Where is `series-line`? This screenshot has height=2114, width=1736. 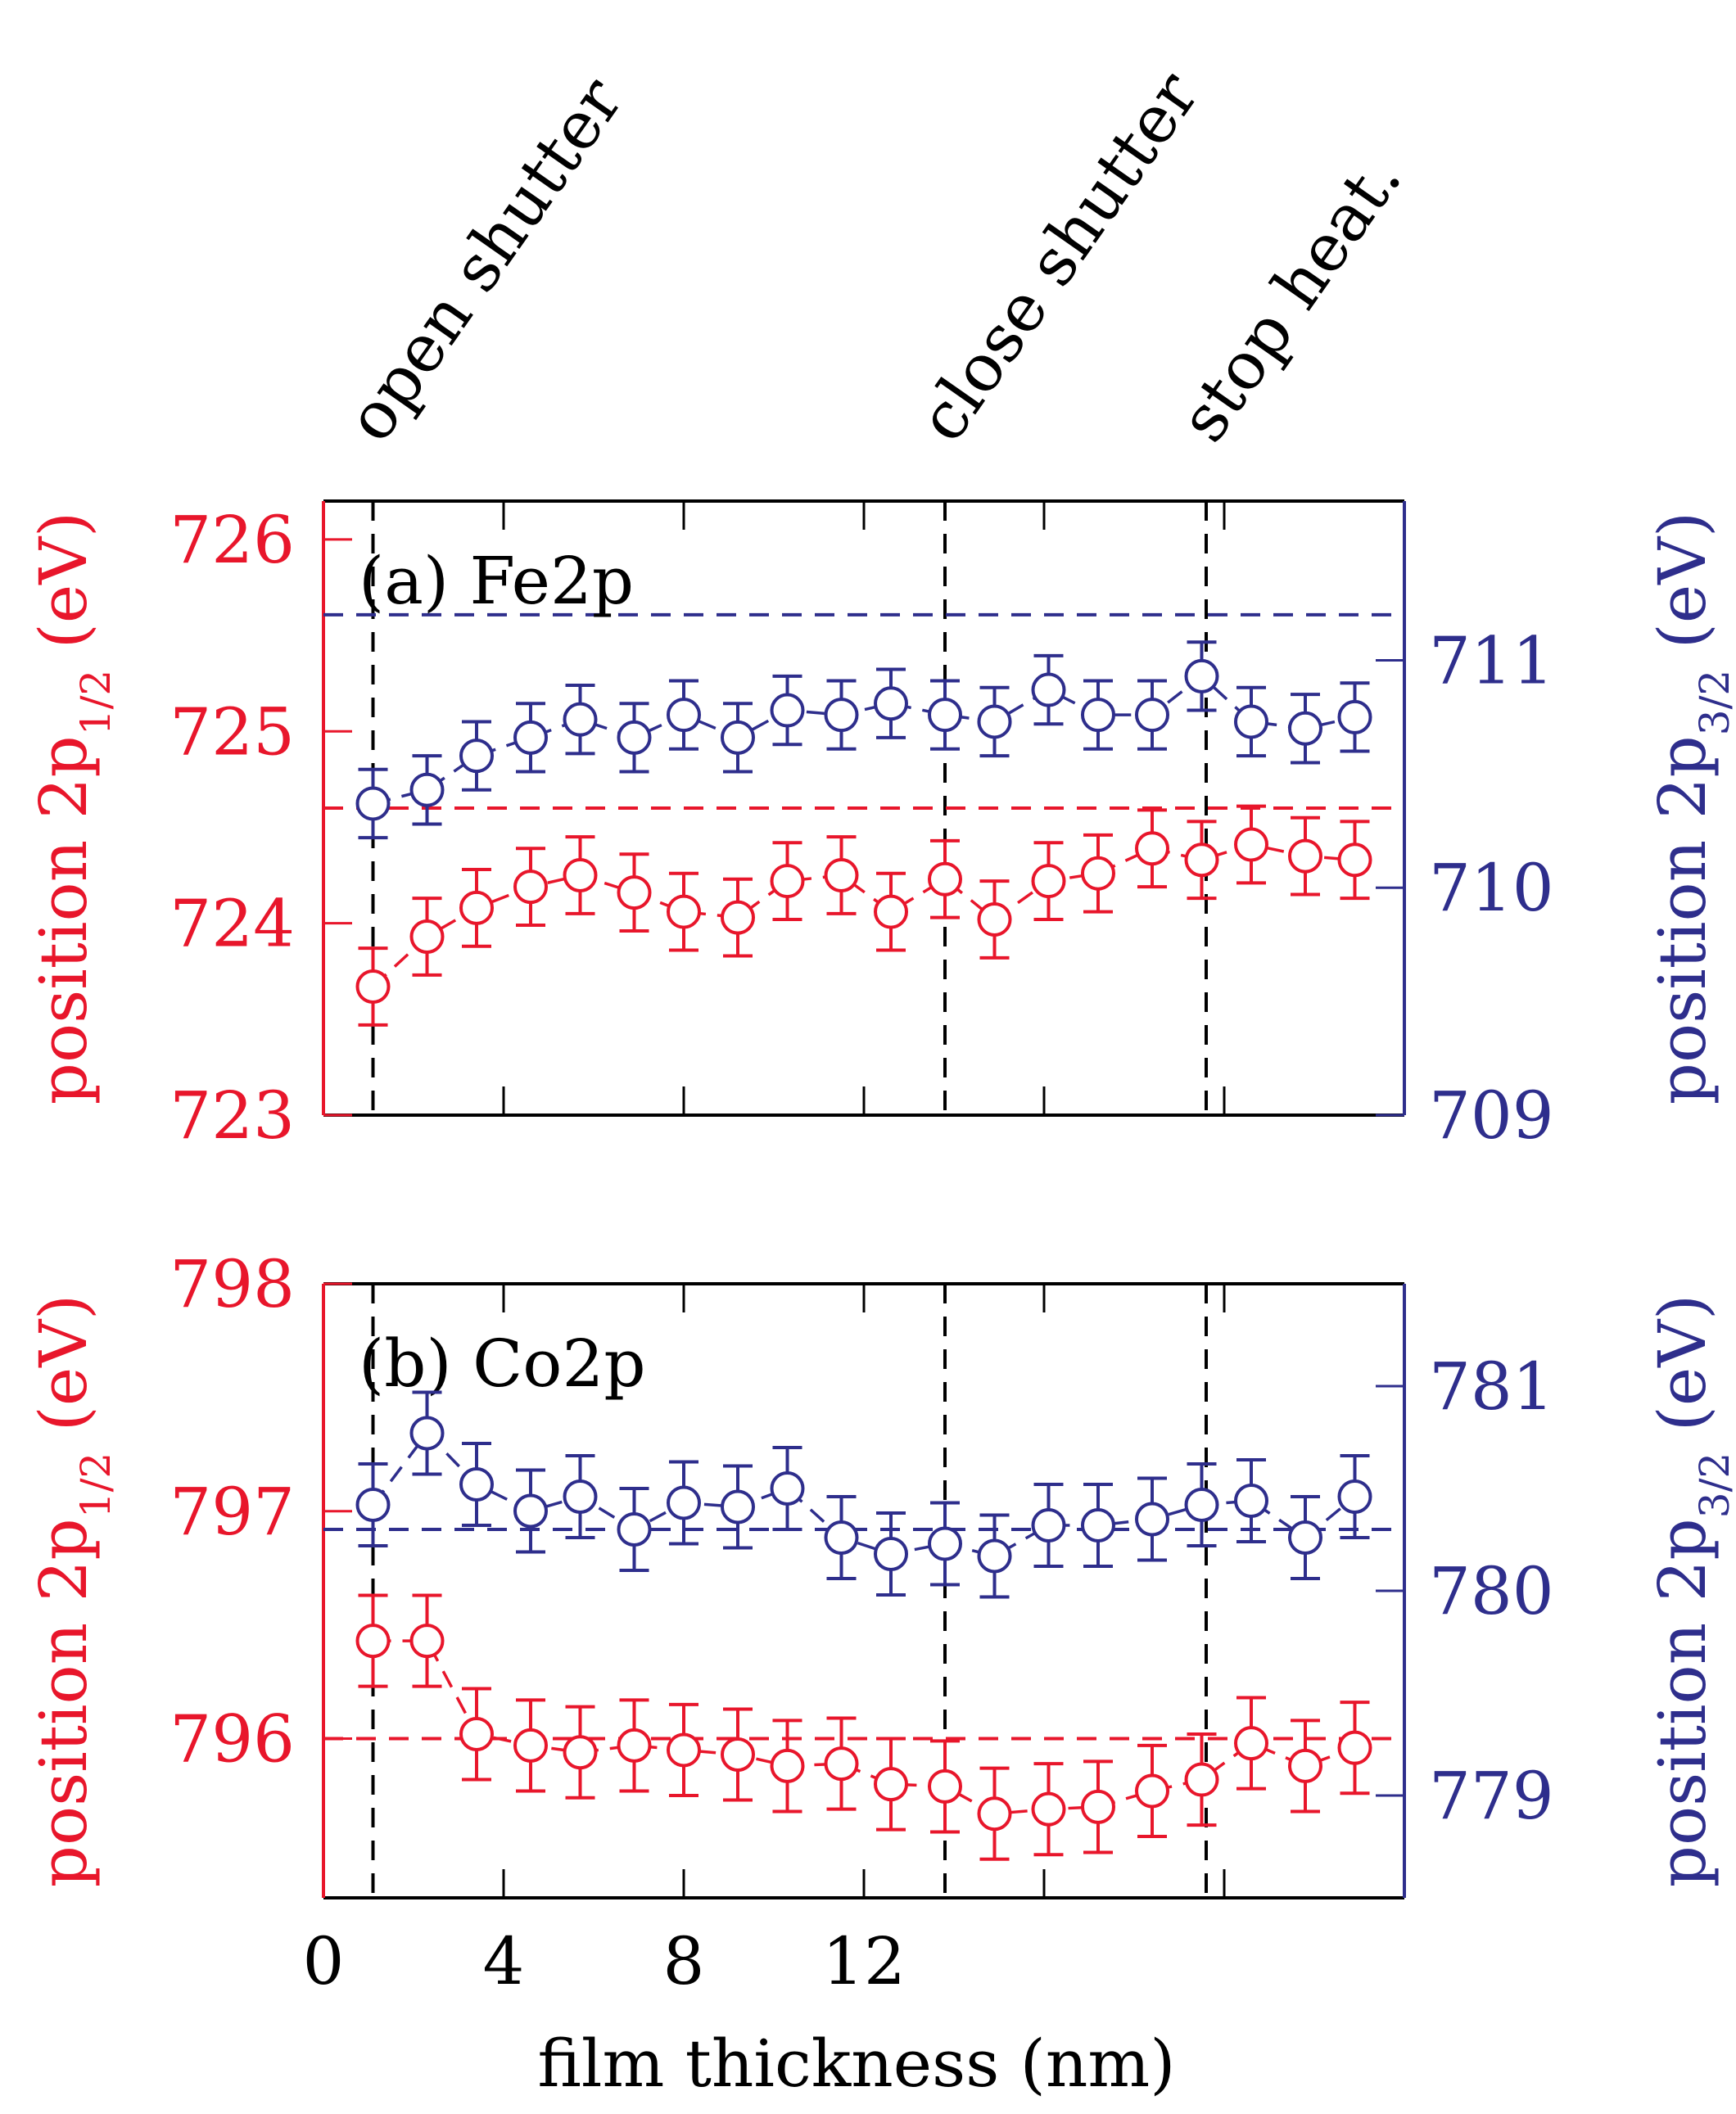
series-line is located at coordinates (864, 1494).